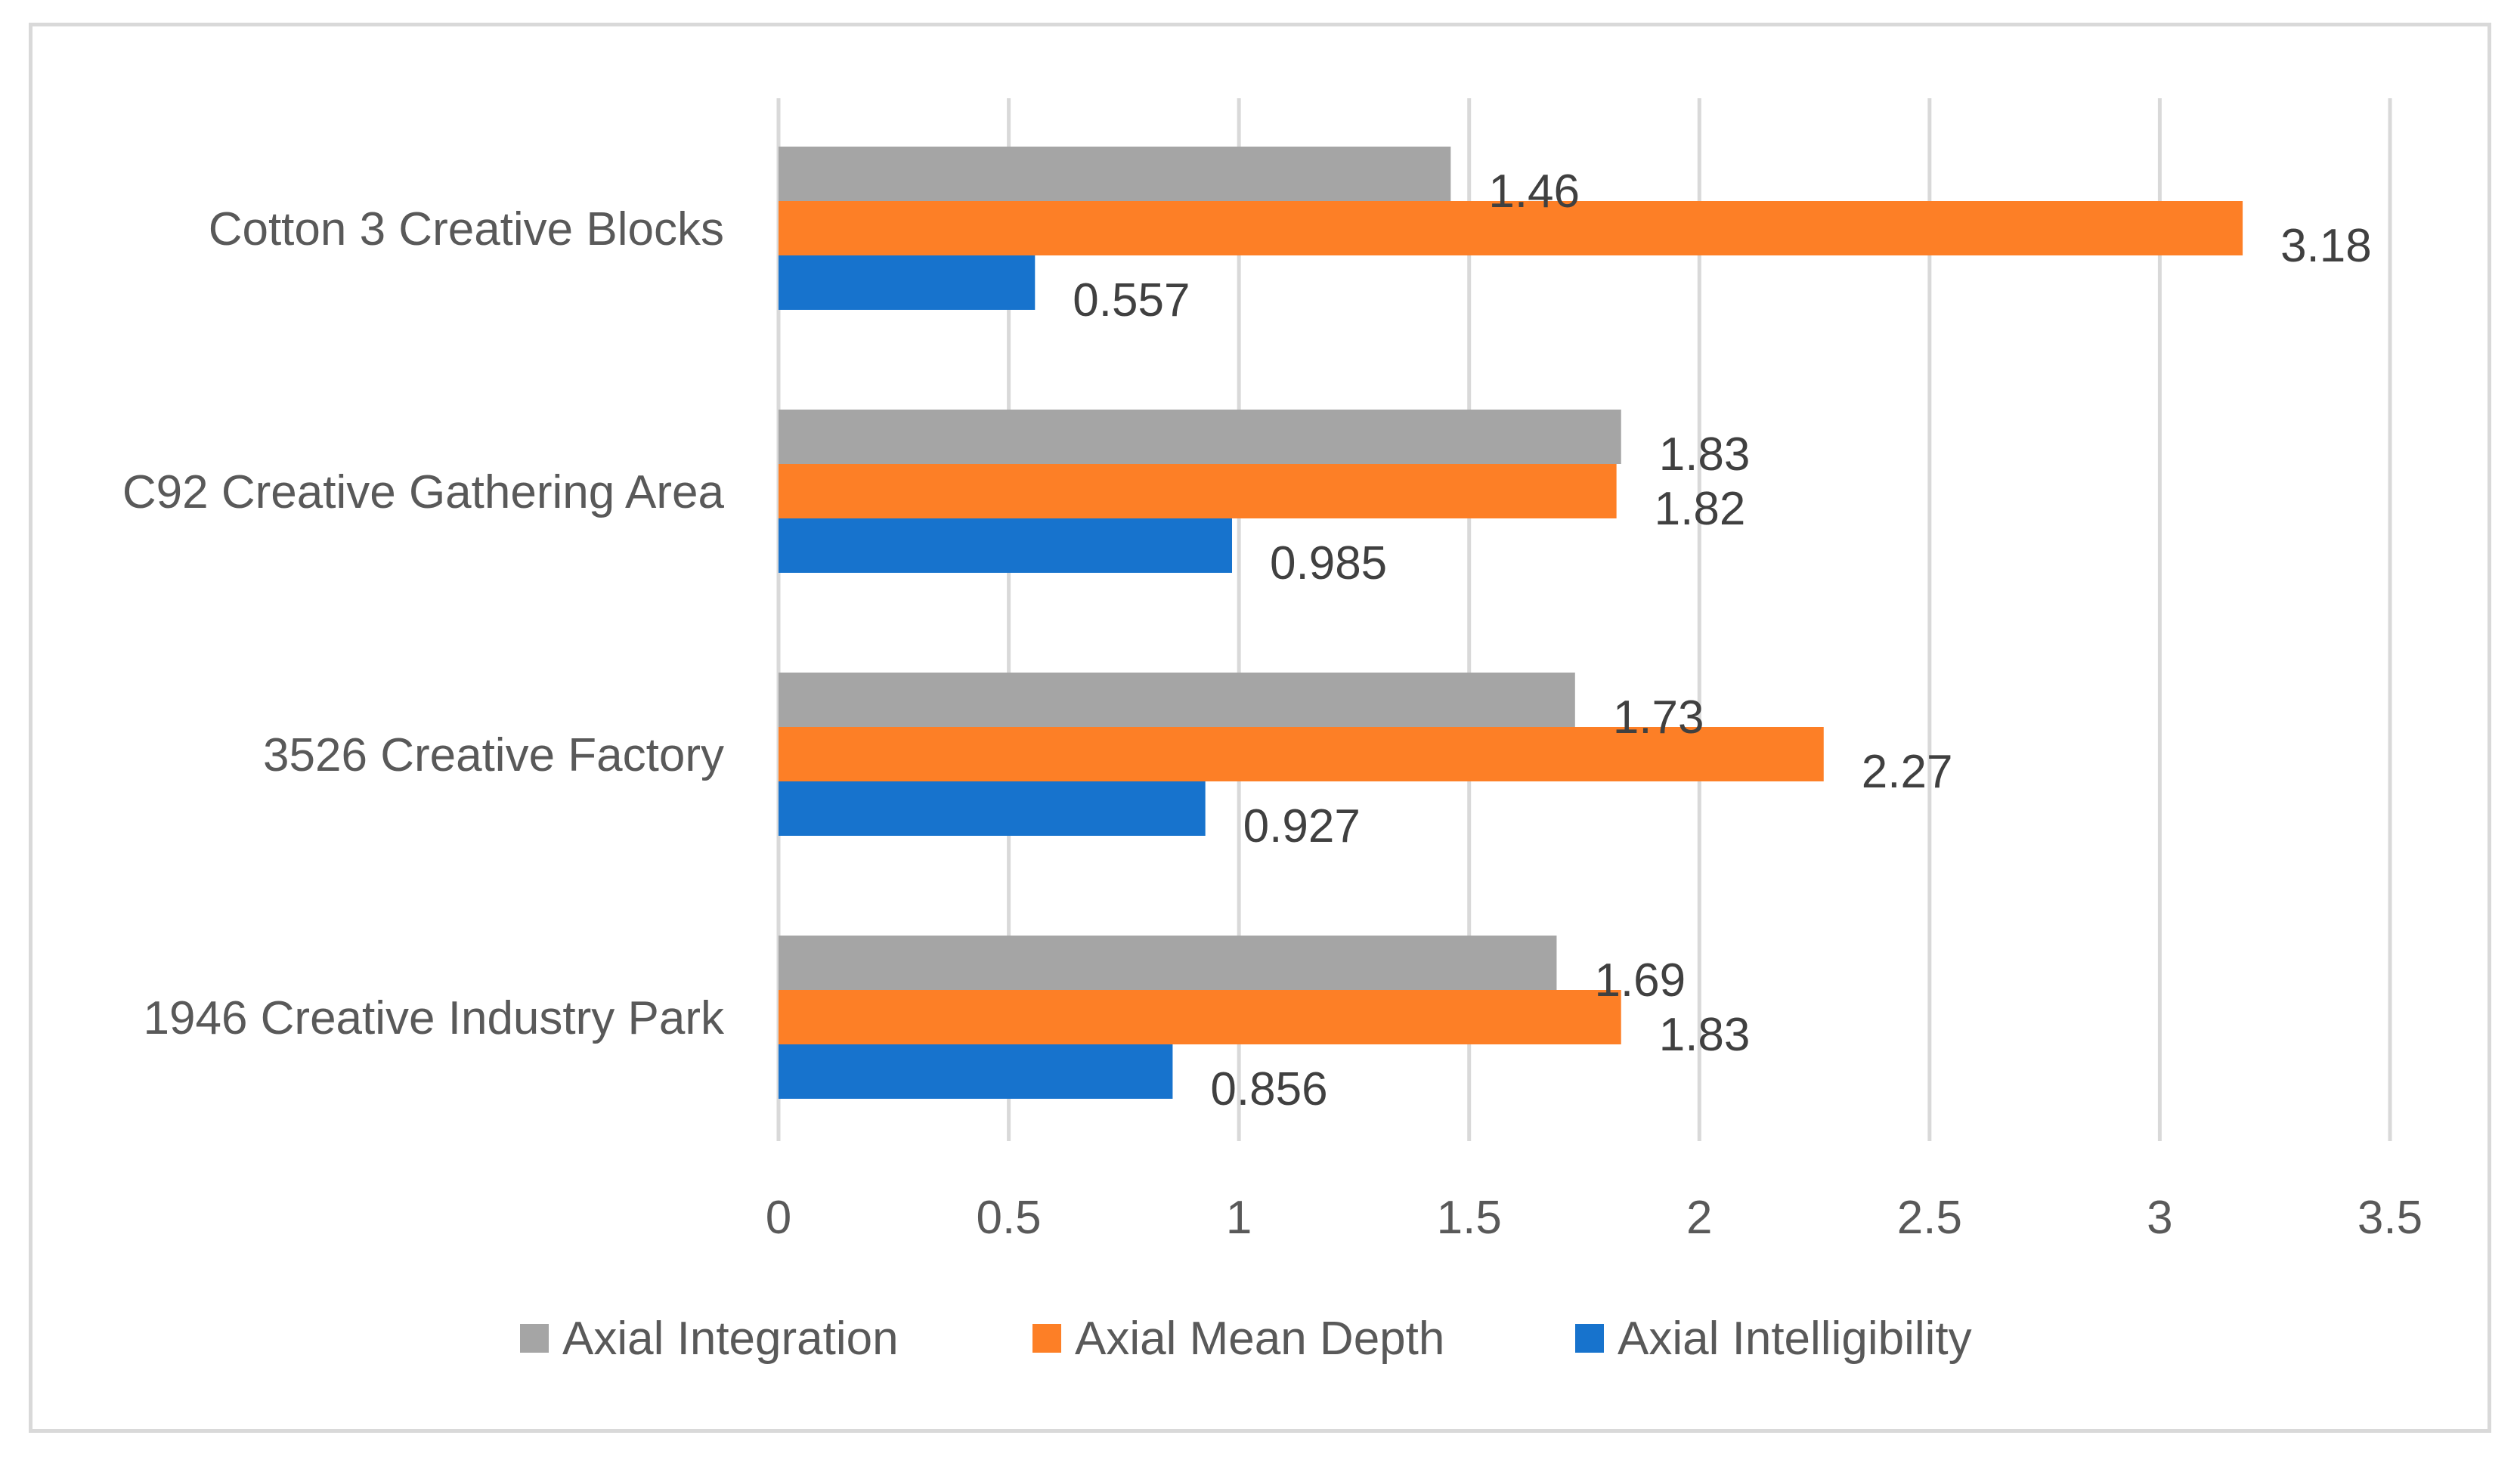 This screenshot has height=1460, width=2520. Describe the element at coordinates (730, 1339) in the screenshot. I see `legend-label: Axial Integration` at that location.